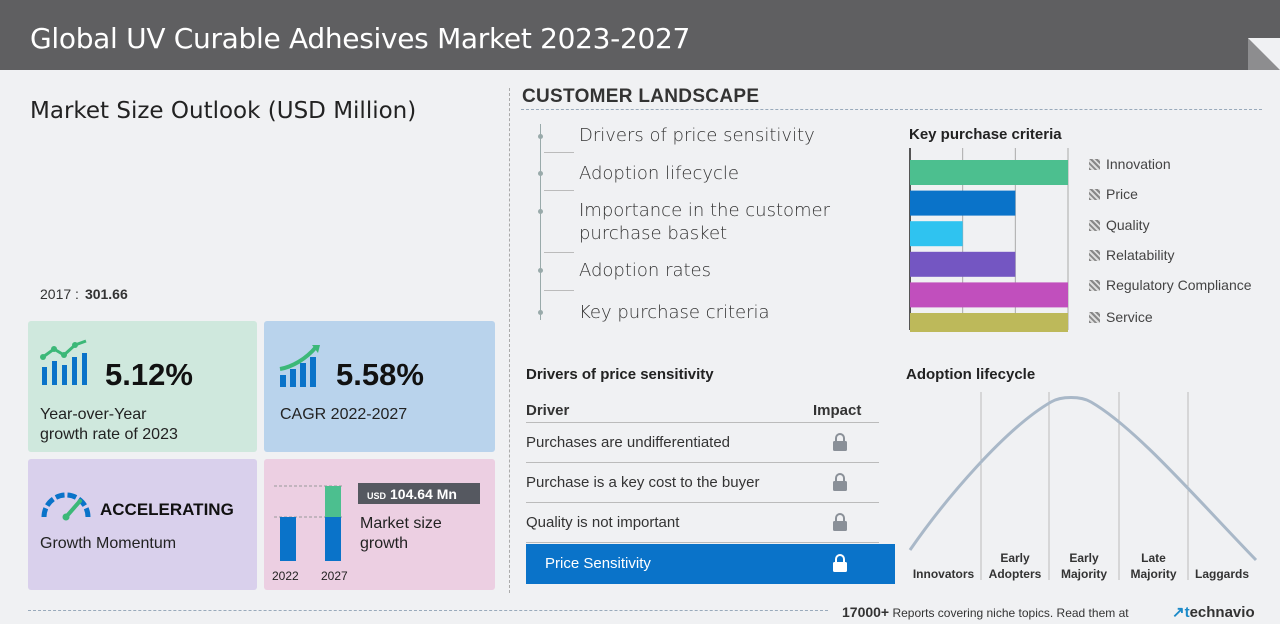 Image resolution: width=1280 pixels, height=624 pixels. I want to click on kpc-legend-label: Quality, so click(1128, 225).